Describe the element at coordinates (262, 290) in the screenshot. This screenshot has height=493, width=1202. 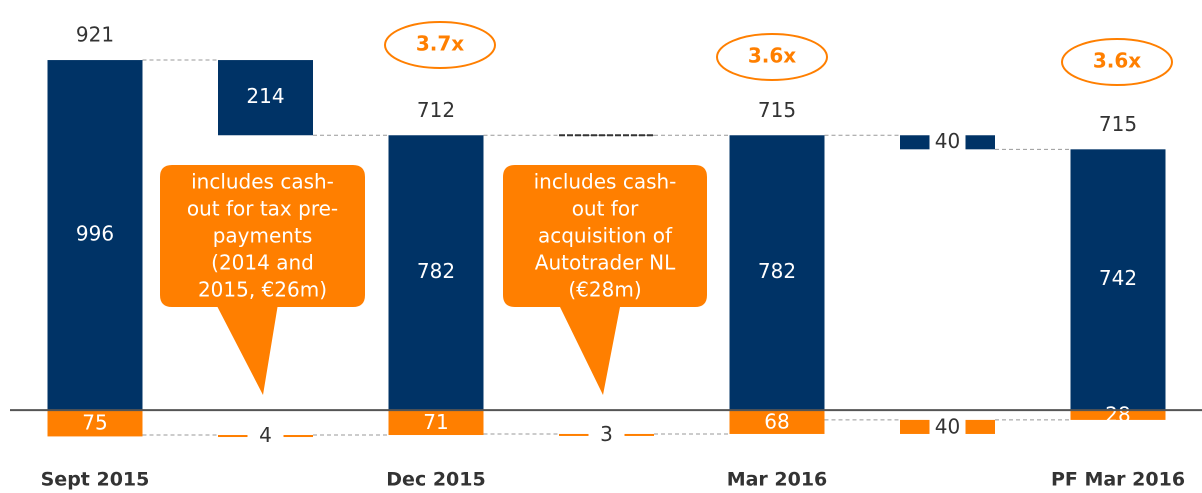
I see `callout-text: 2015, €26m)` at that location.